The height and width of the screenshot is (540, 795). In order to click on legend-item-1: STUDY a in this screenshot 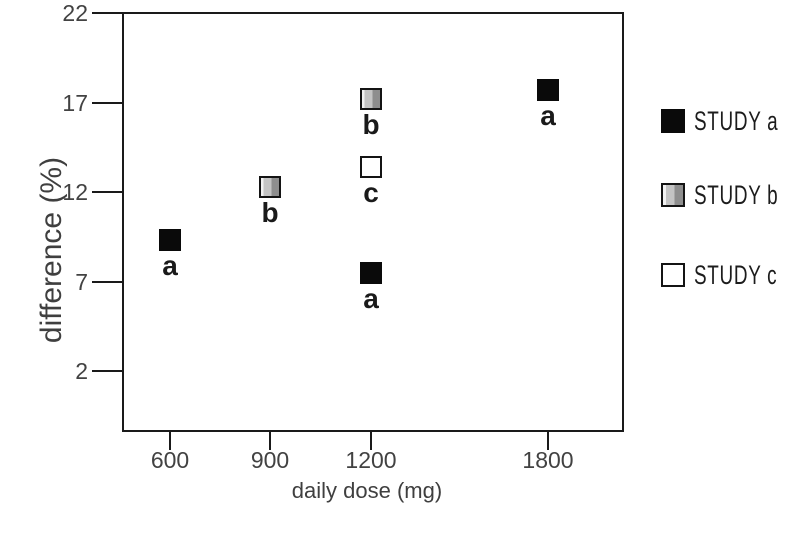, I will do `click(728, 120)`.